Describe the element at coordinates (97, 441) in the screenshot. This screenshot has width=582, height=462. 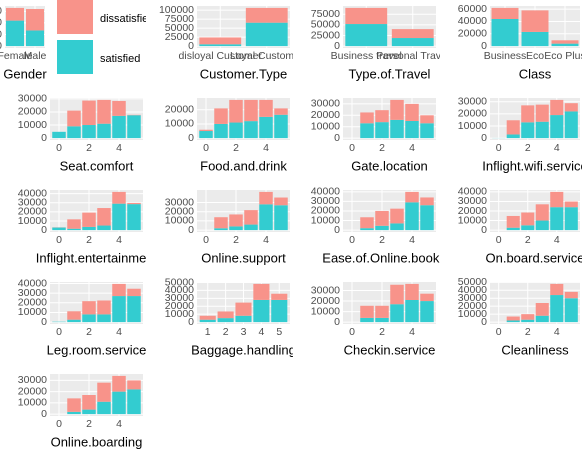
I see `panel-title: Online.boarding` at that location.